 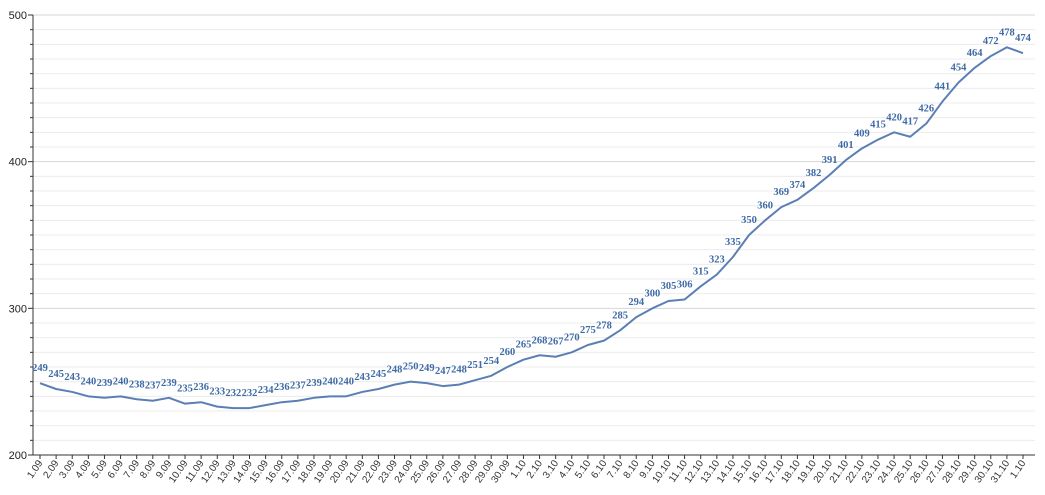 I want to click on data-label: 464, so click(x=975, y=53).